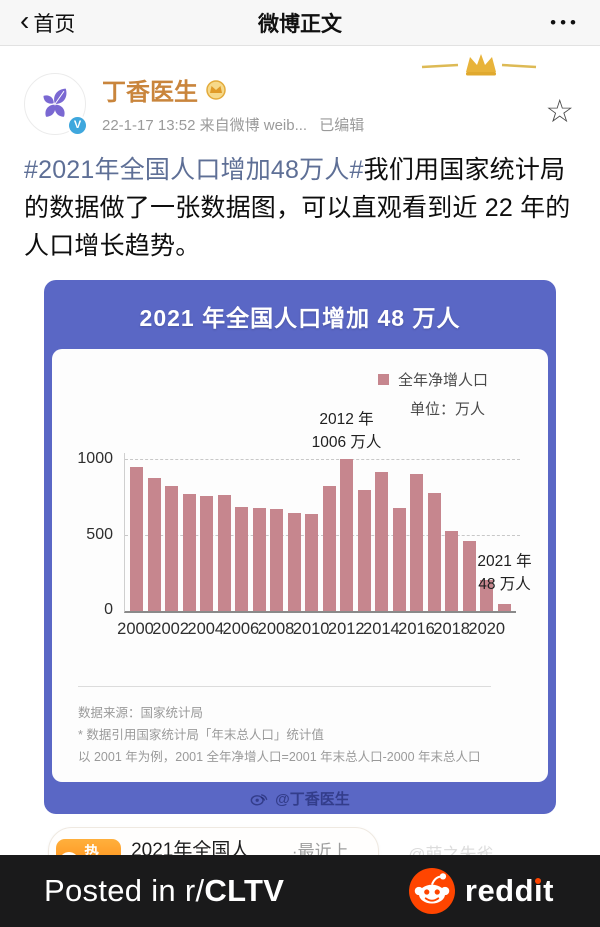 This screenshot has width=600, height=927. I want to click on x-tick-cell: 2020, so click(486, 631).